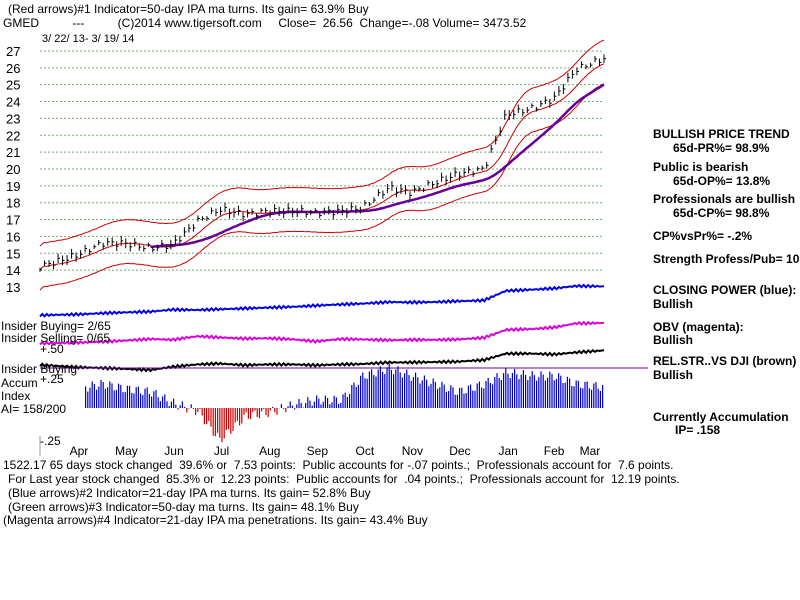 The height and width of the screenshot is (600, 800). What do you see at coordinates (721, 134) in the screenshot?
I see `bullish-price-trend: BULLISH PRICE TREND` at bounding box center [721, 134].